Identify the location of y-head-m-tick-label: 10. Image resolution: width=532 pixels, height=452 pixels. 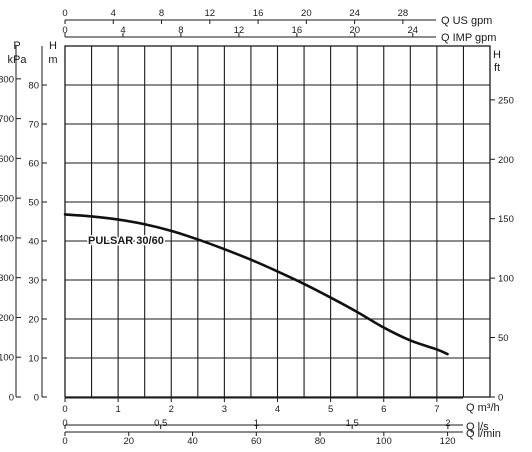
(33, 359).